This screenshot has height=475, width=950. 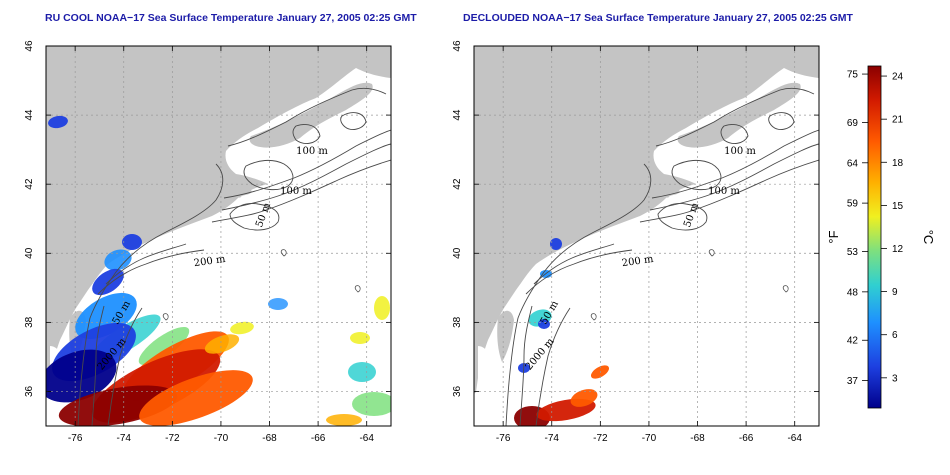 I want to click on fahrenheit-tick-label: 53, so click(x=853, y=252).